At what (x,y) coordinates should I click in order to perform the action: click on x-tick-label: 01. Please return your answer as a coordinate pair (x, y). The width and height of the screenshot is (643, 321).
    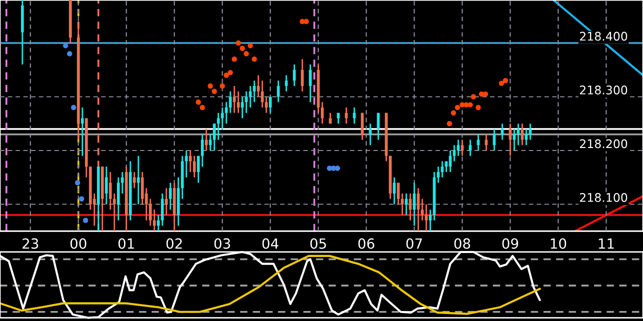
    Looking at the image, I should click on (126, 243).